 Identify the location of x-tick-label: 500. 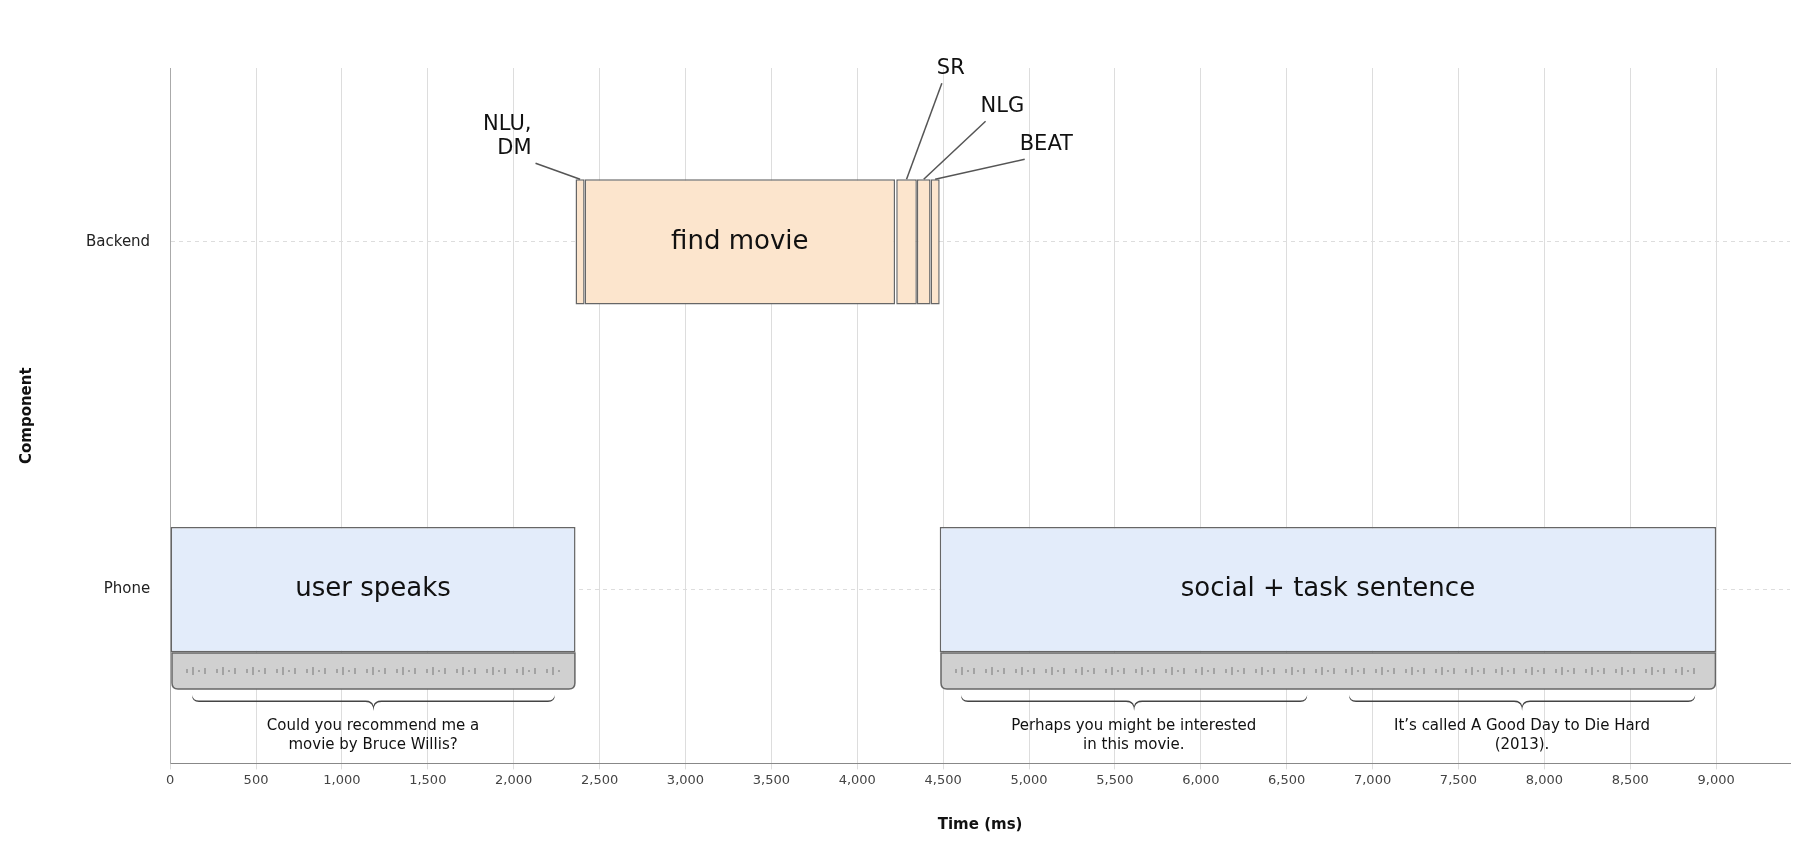
(256, 779).